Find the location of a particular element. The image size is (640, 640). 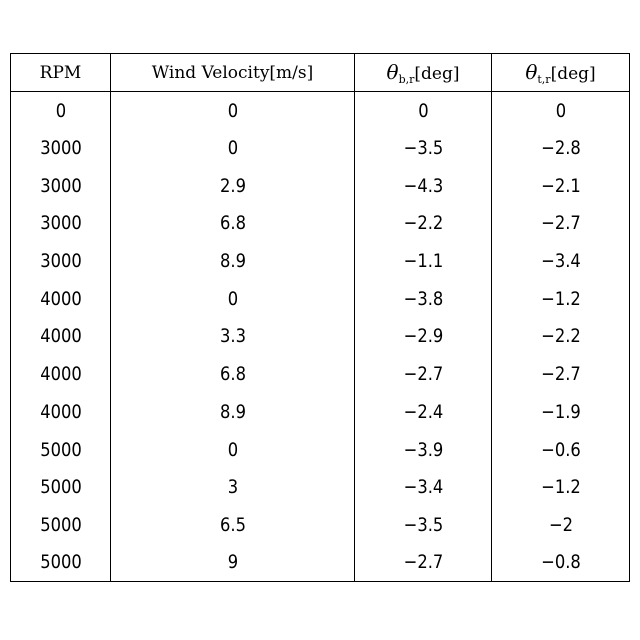

cell-wind-velocity: 6.5 is located at coordinates (233, 525).